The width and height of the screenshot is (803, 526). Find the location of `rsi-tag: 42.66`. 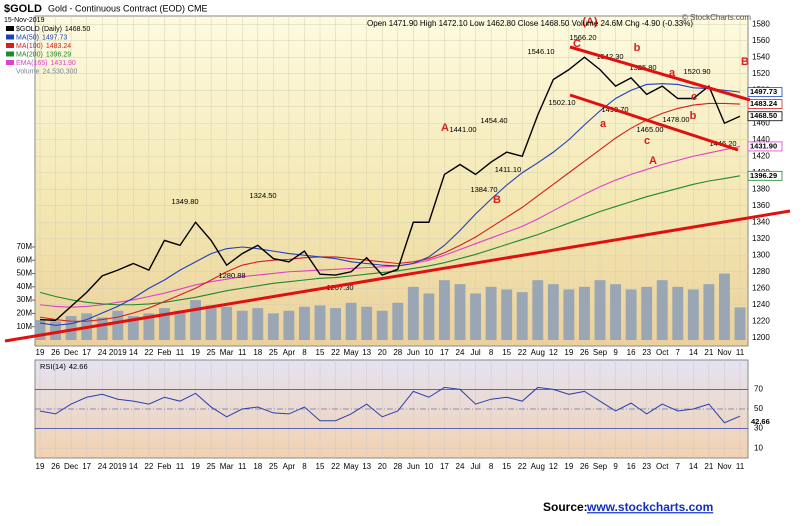

rsi-tag: 42.66 is located at coordinates (760, 421).